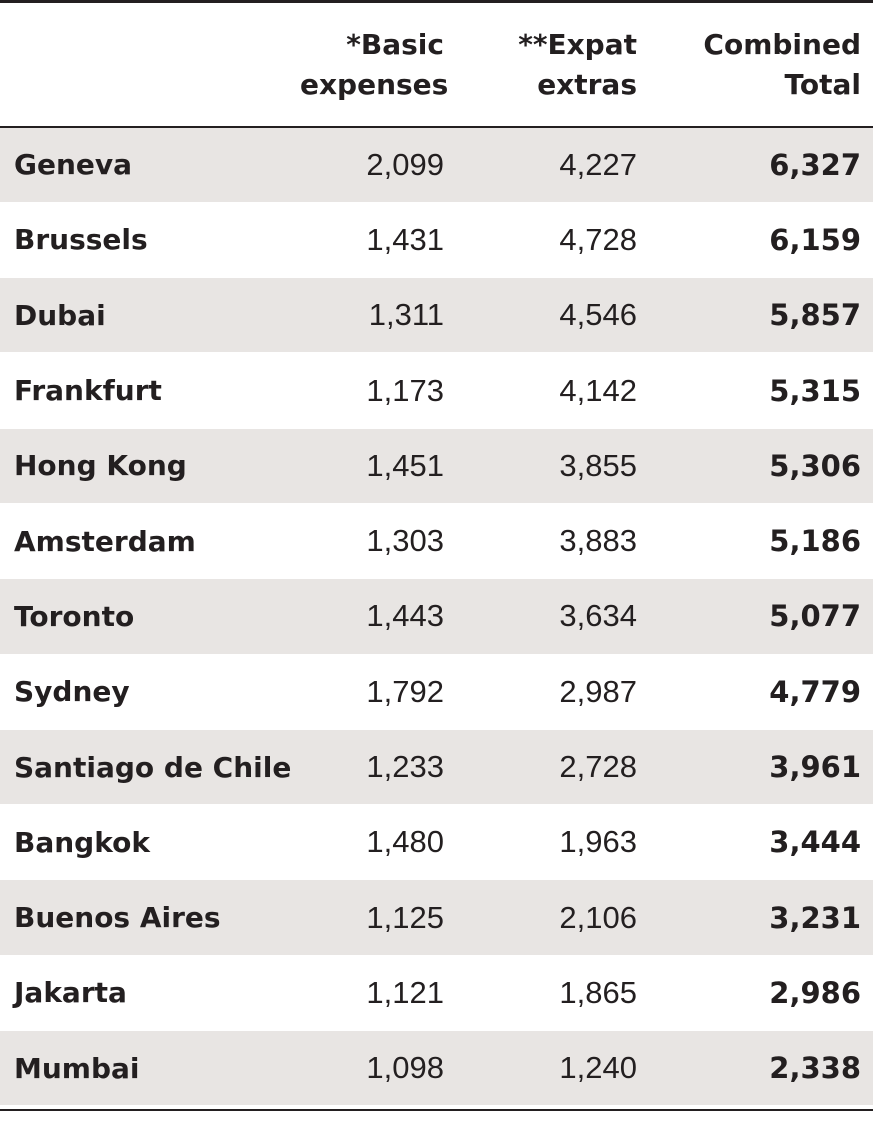  I want to click on expat-extras-cell: 2,987, so click(547, 692).